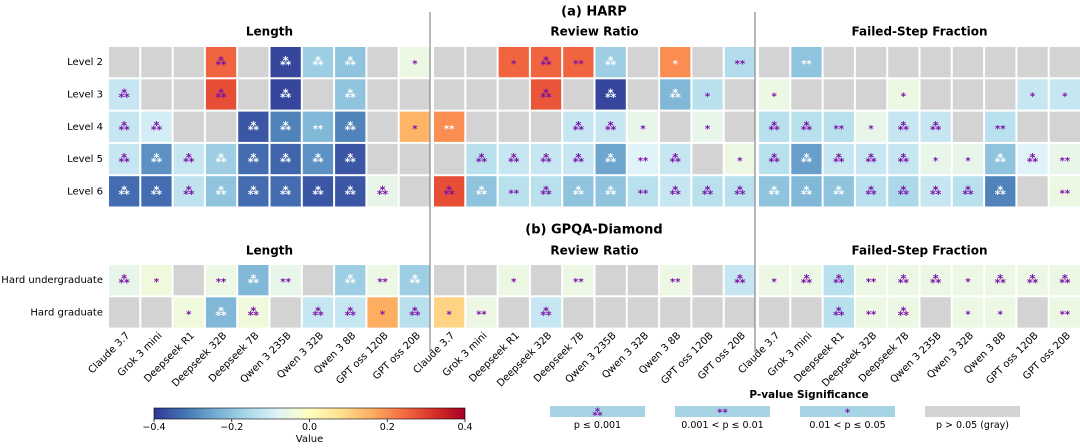 The image size is (1080, 448). Describe the element at coordinates (387, 427) in the screenshot. I see `colorbar-tick-label: 0.2` at that location.